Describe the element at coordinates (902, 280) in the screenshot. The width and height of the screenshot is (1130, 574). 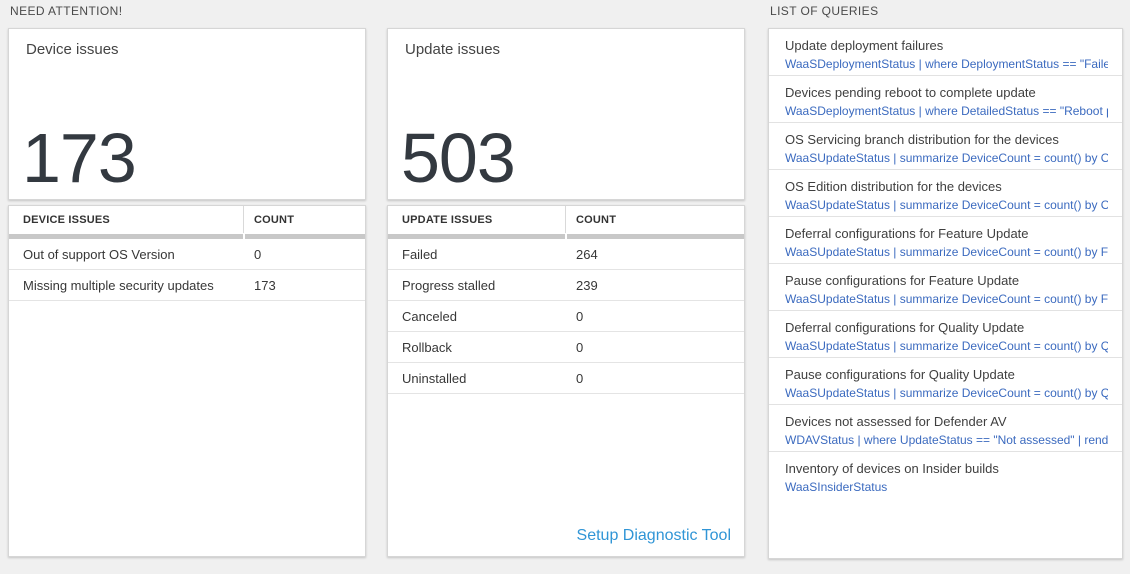
I see `query-title: Pause configurations for Feature Update` at that location.